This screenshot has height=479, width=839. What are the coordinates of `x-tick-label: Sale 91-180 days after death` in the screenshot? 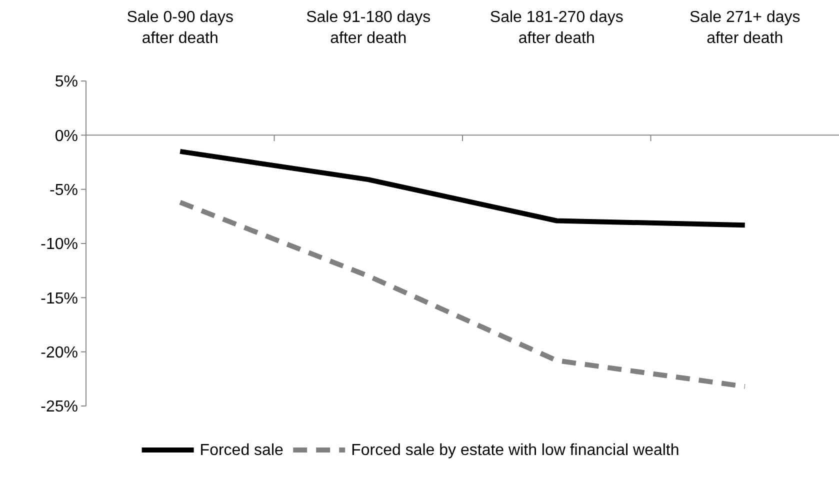 It's located at (368, 28).